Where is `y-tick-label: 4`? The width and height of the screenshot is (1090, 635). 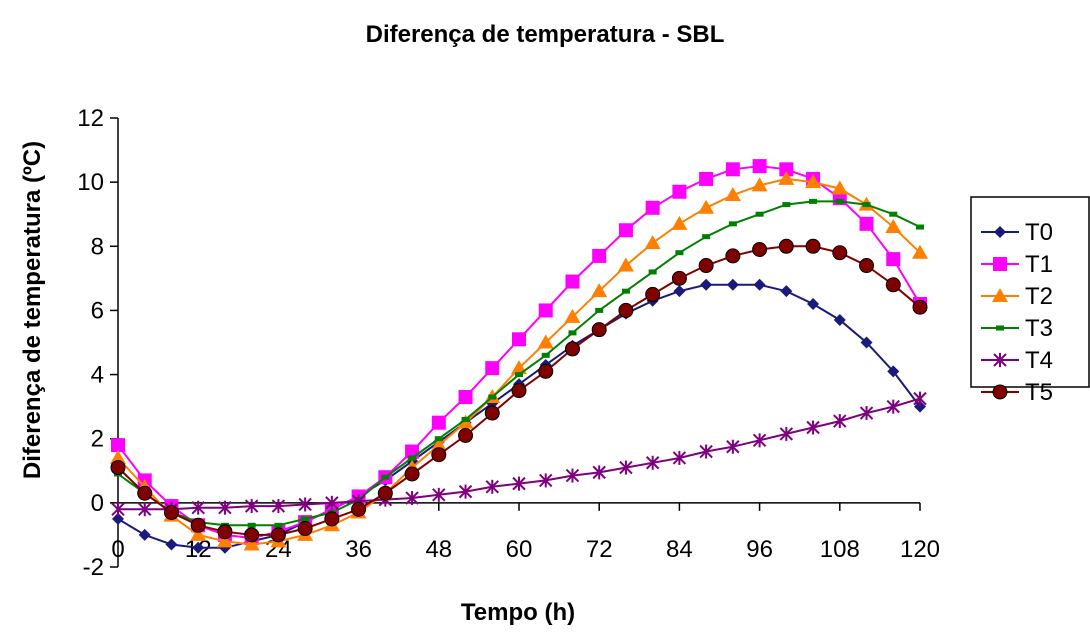 y-tick-label: 4 is located at coordinates (97, 375).